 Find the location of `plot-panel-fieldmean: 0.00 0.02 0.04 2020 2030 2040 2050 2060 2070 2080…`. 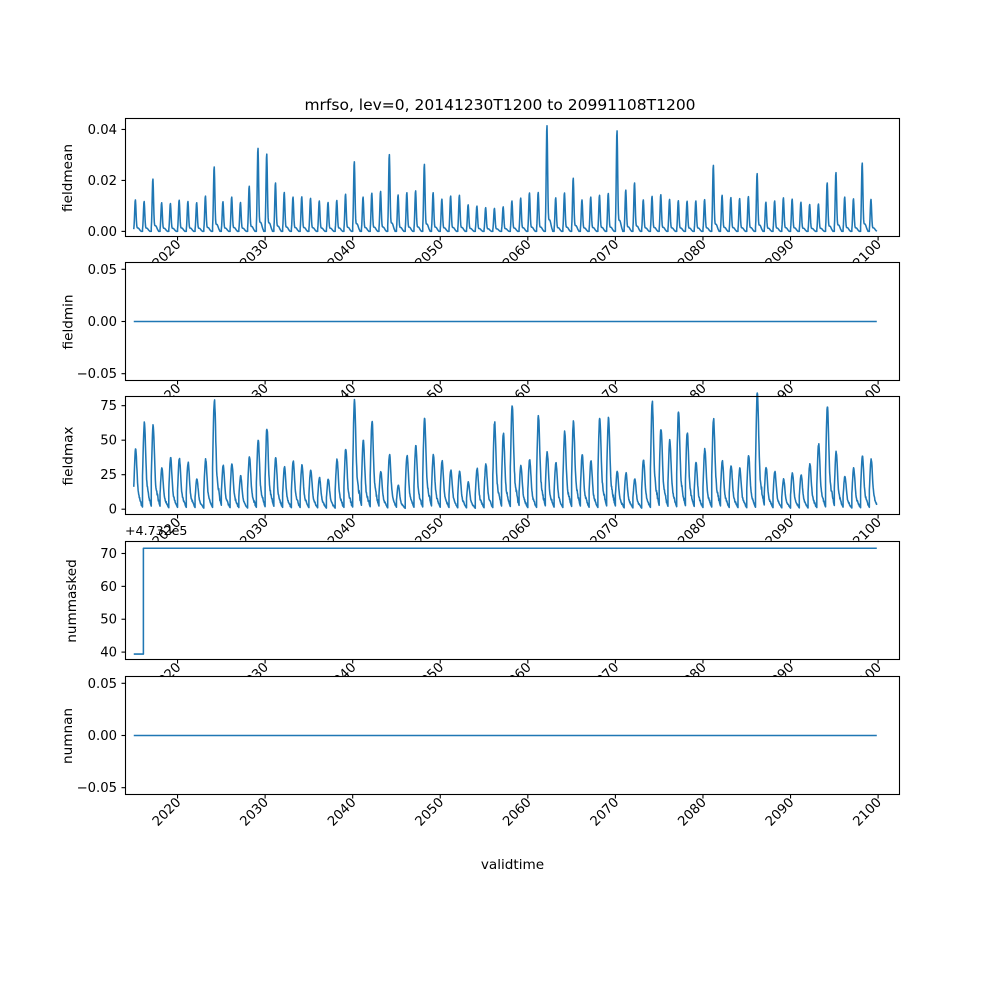

plot-panel-fieldmean: 0.00 0.02 0.04 2020 2030 2040 2050 2060 2070 2080… is located at coordinates (494, 194).